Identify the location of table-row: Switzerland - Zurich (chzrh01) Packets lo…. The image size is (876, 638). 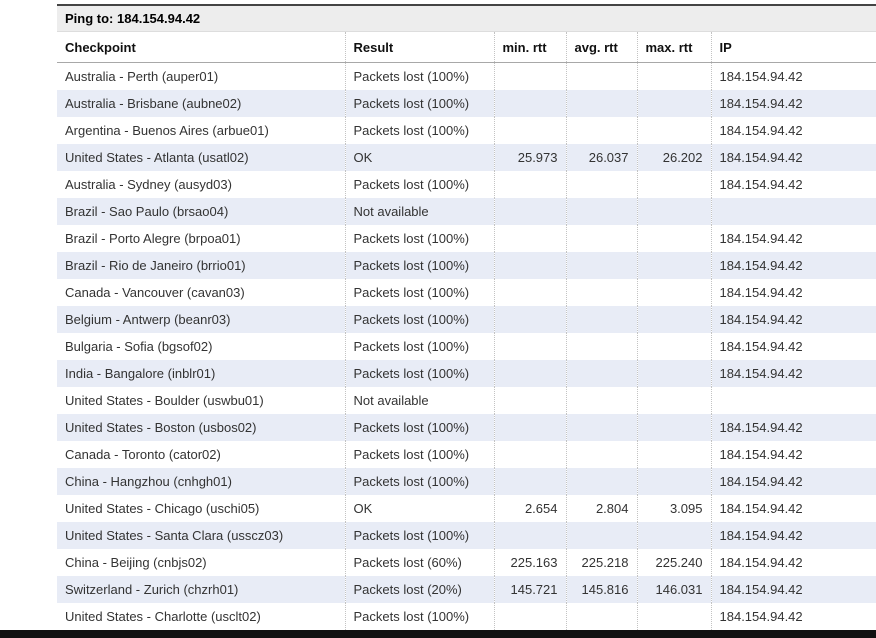
(466, 589).